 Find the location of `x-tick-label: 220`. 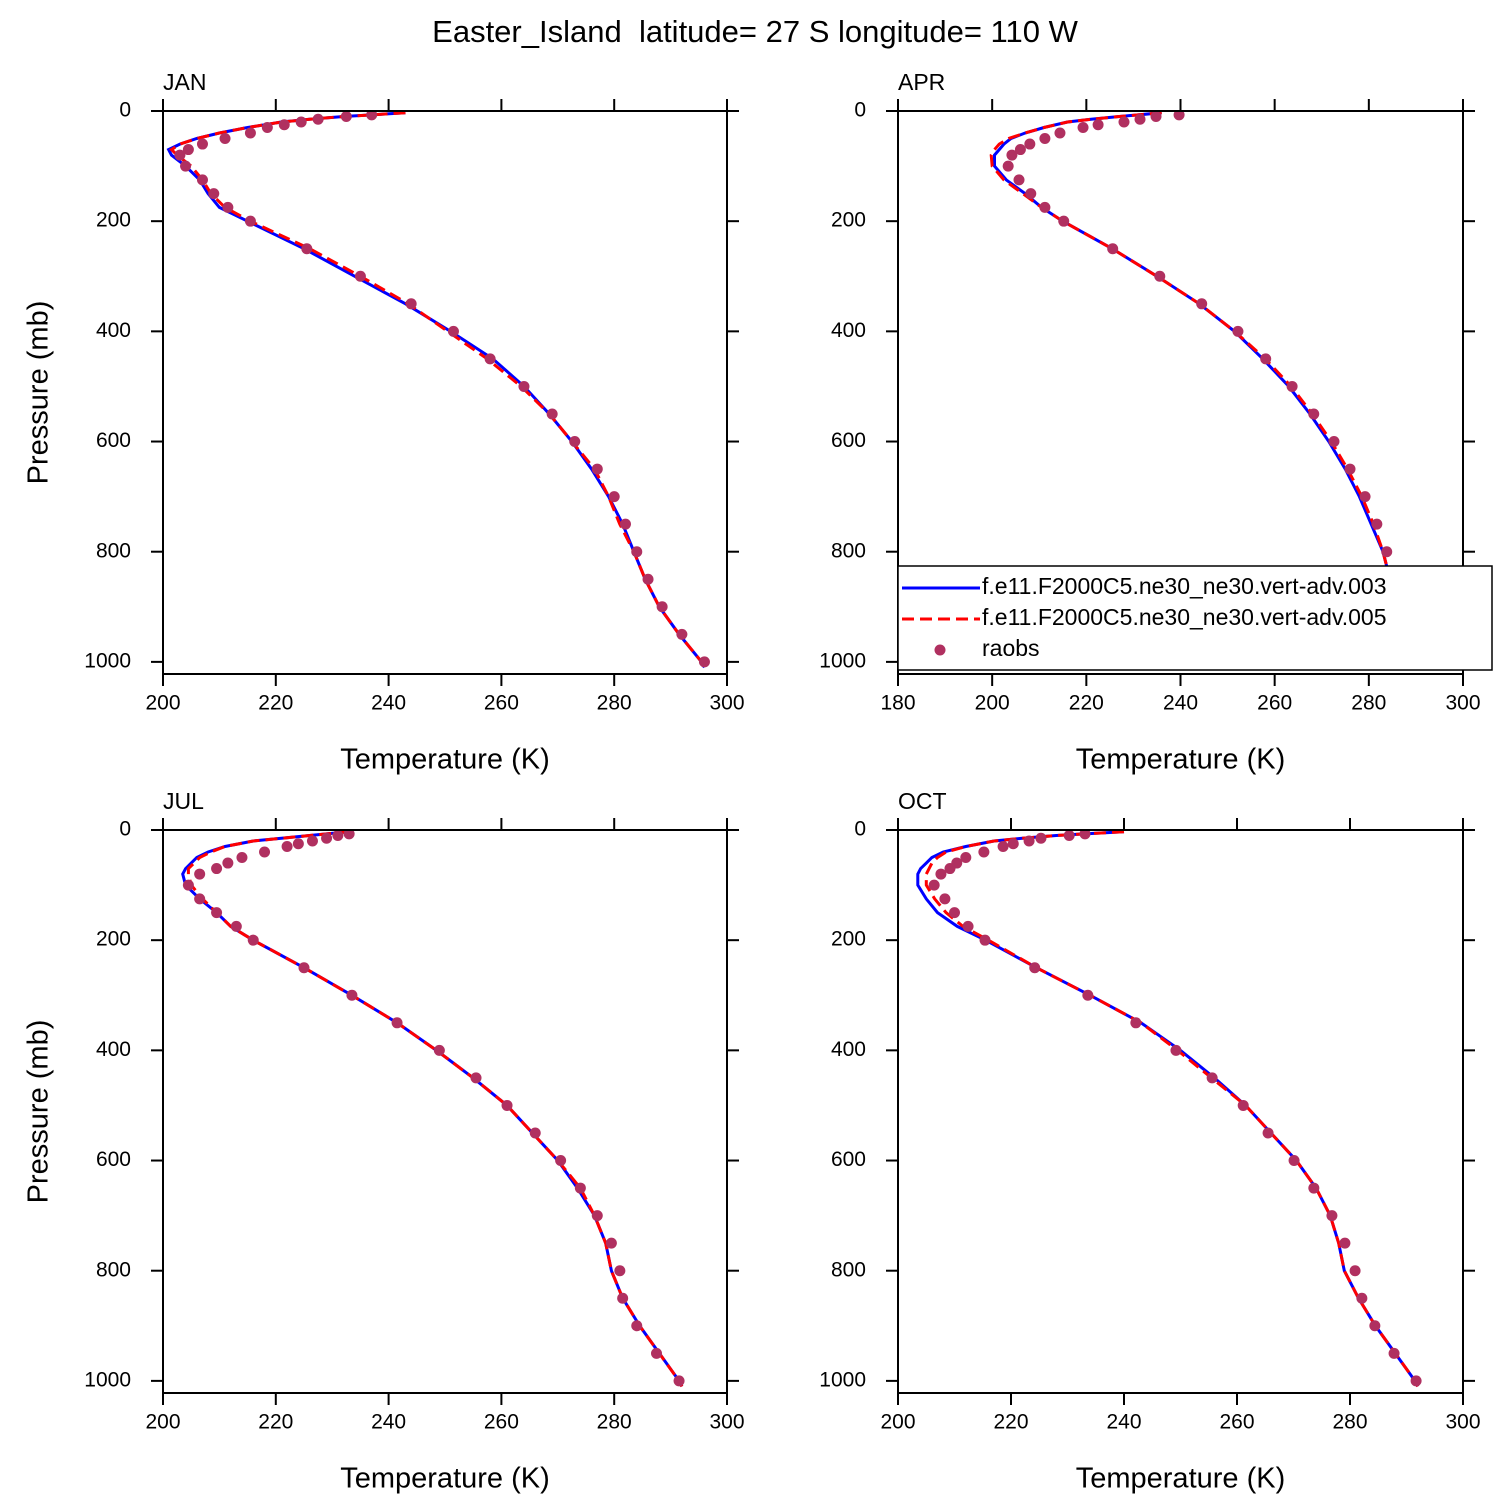

x-tick-label: 220 is located at coordinates (275, 703).